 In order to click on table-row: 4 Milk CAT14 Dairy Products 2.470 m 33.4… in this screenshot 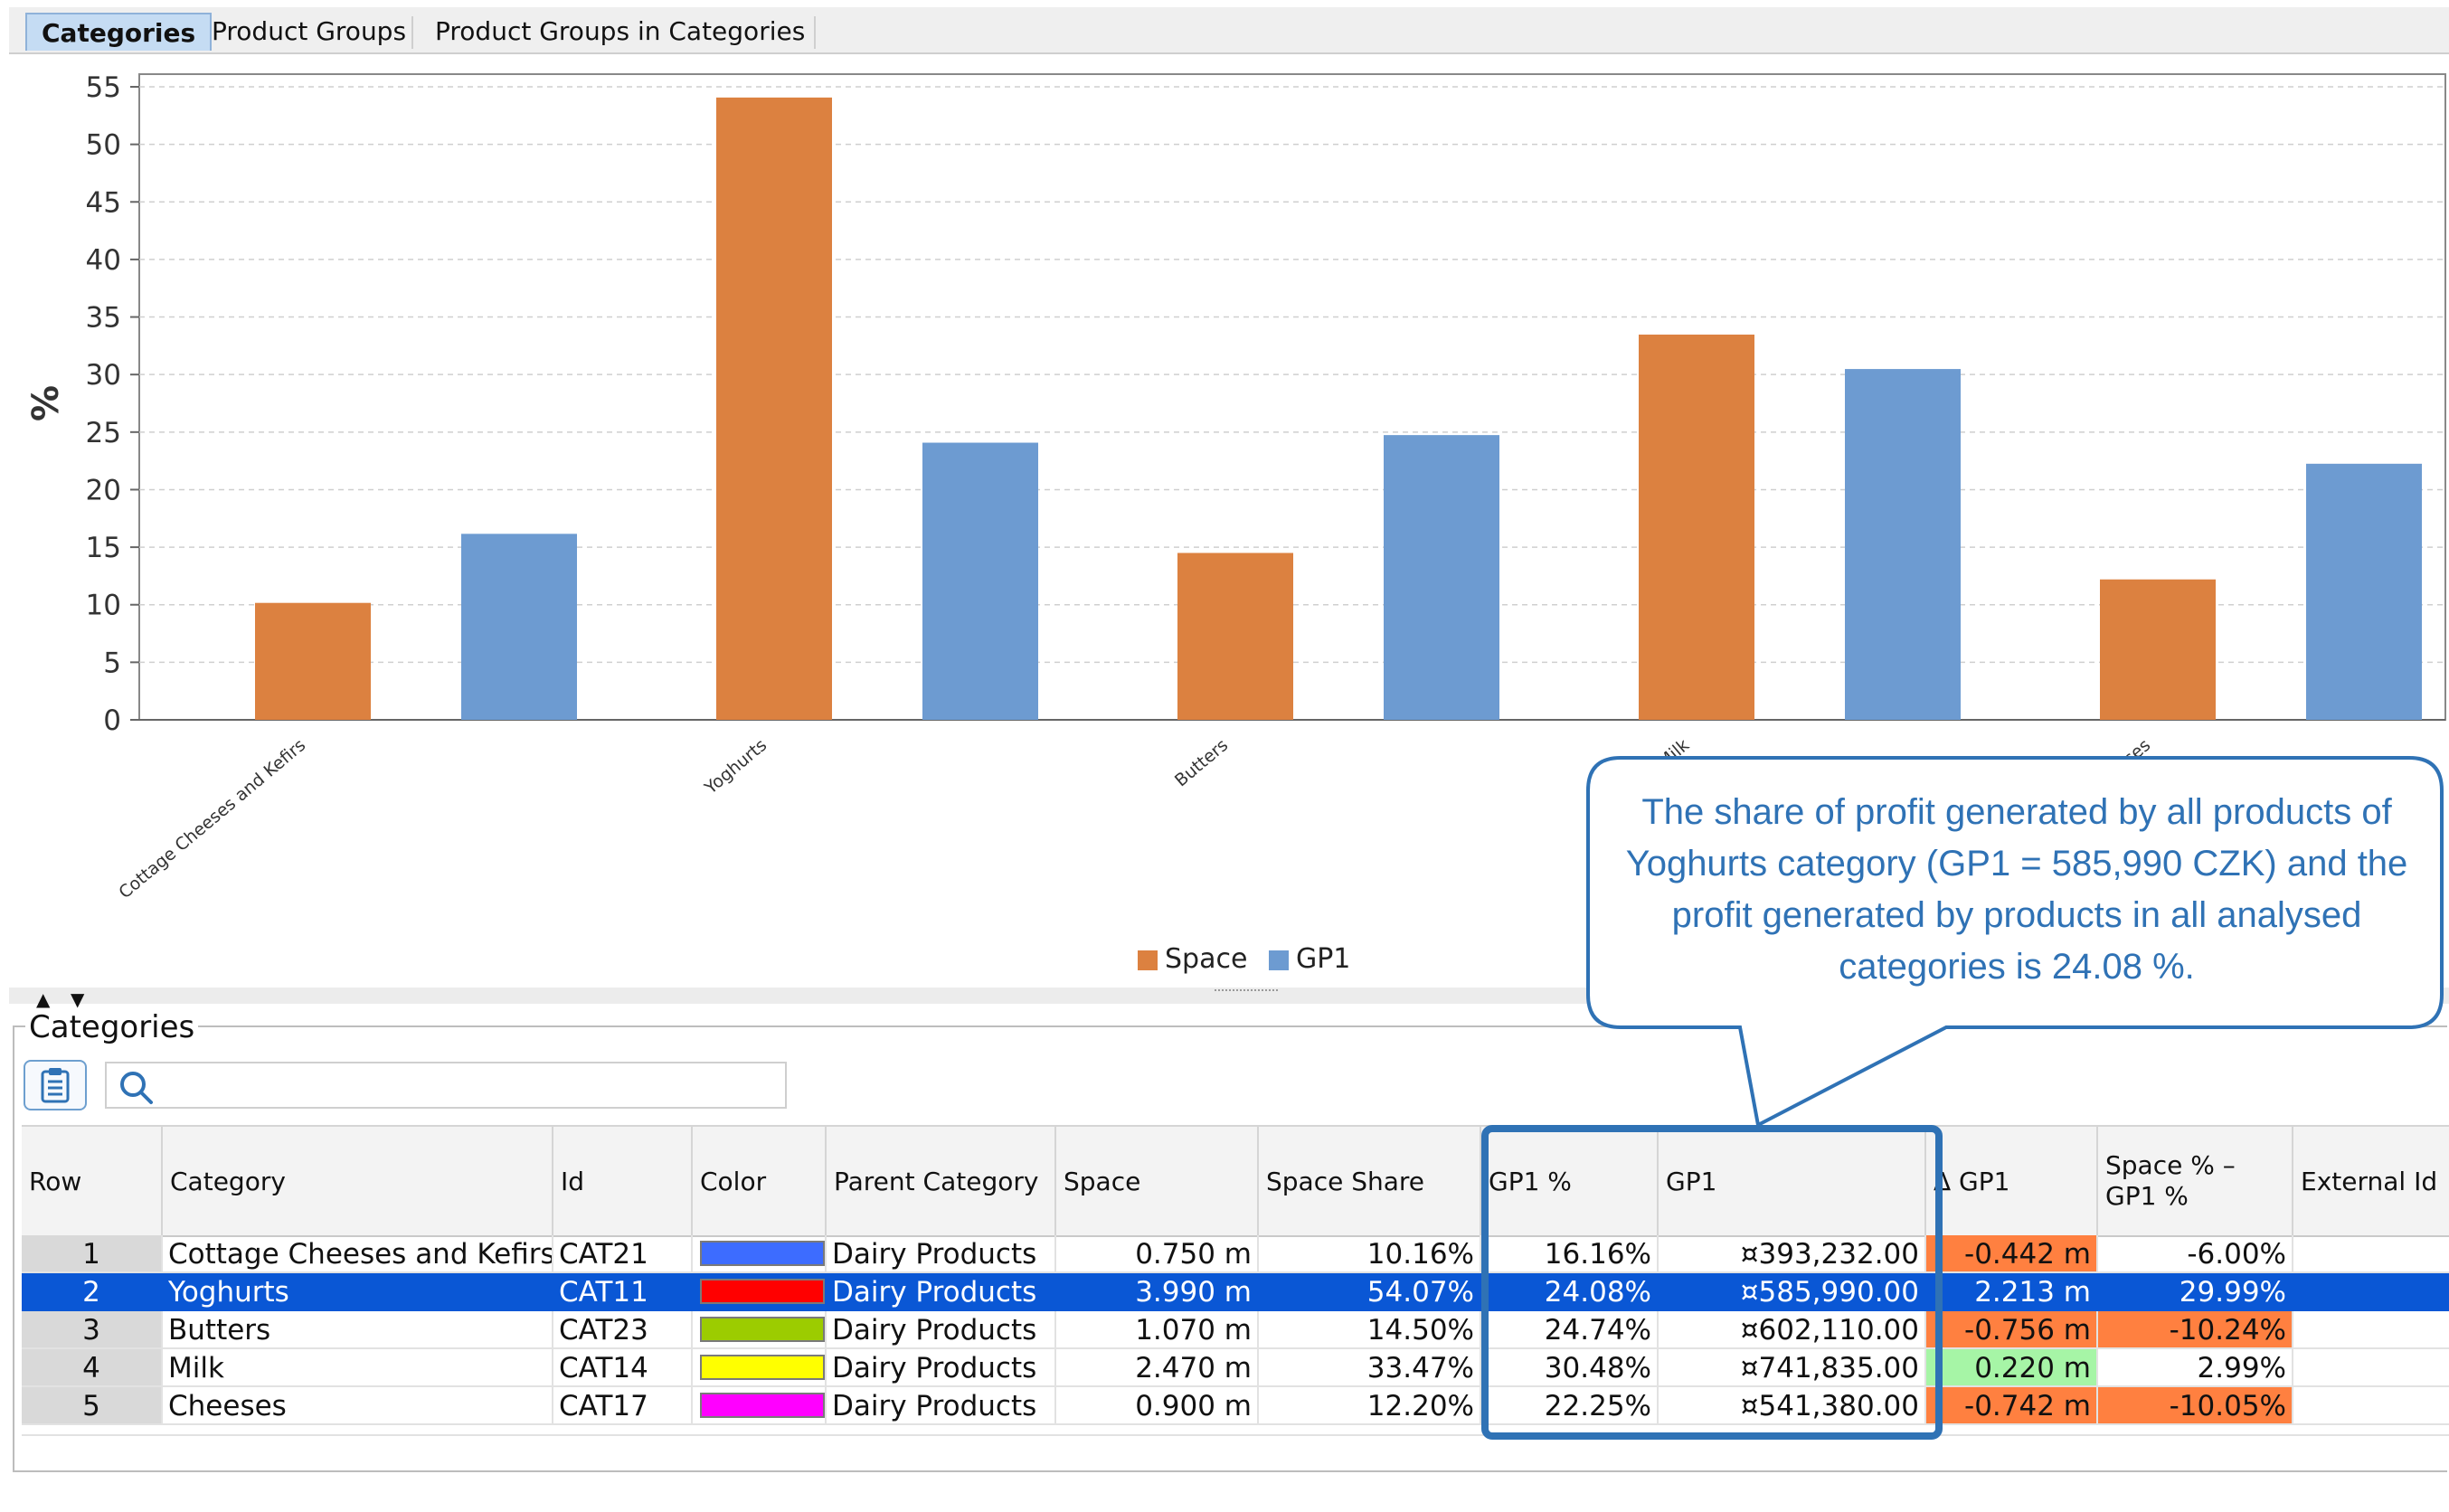, I will do `click(1236, 1368)`.